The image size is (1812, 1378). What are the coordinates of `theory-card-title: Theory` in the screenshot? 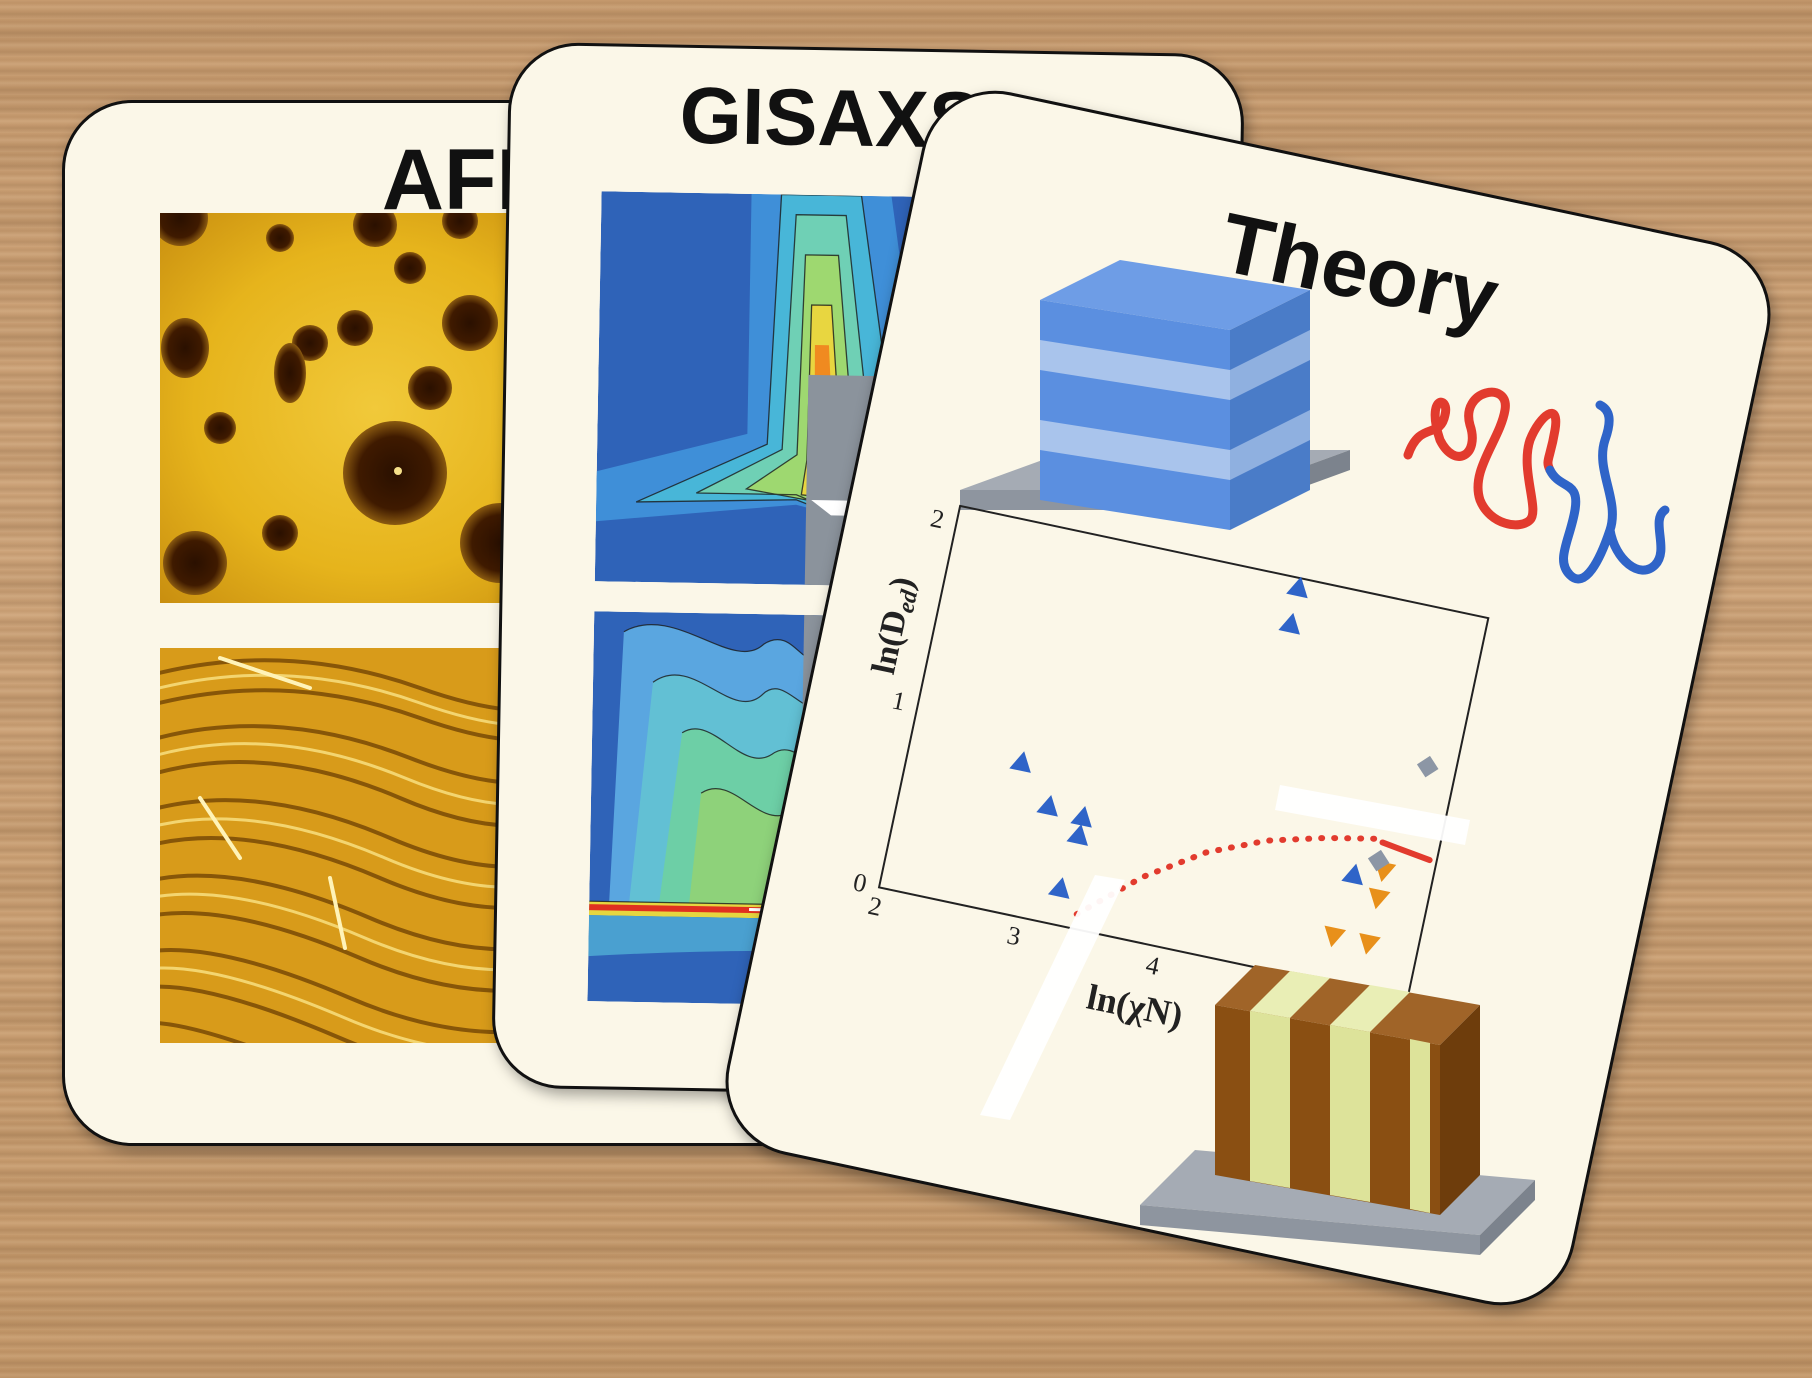 It's located at (1359, 269).